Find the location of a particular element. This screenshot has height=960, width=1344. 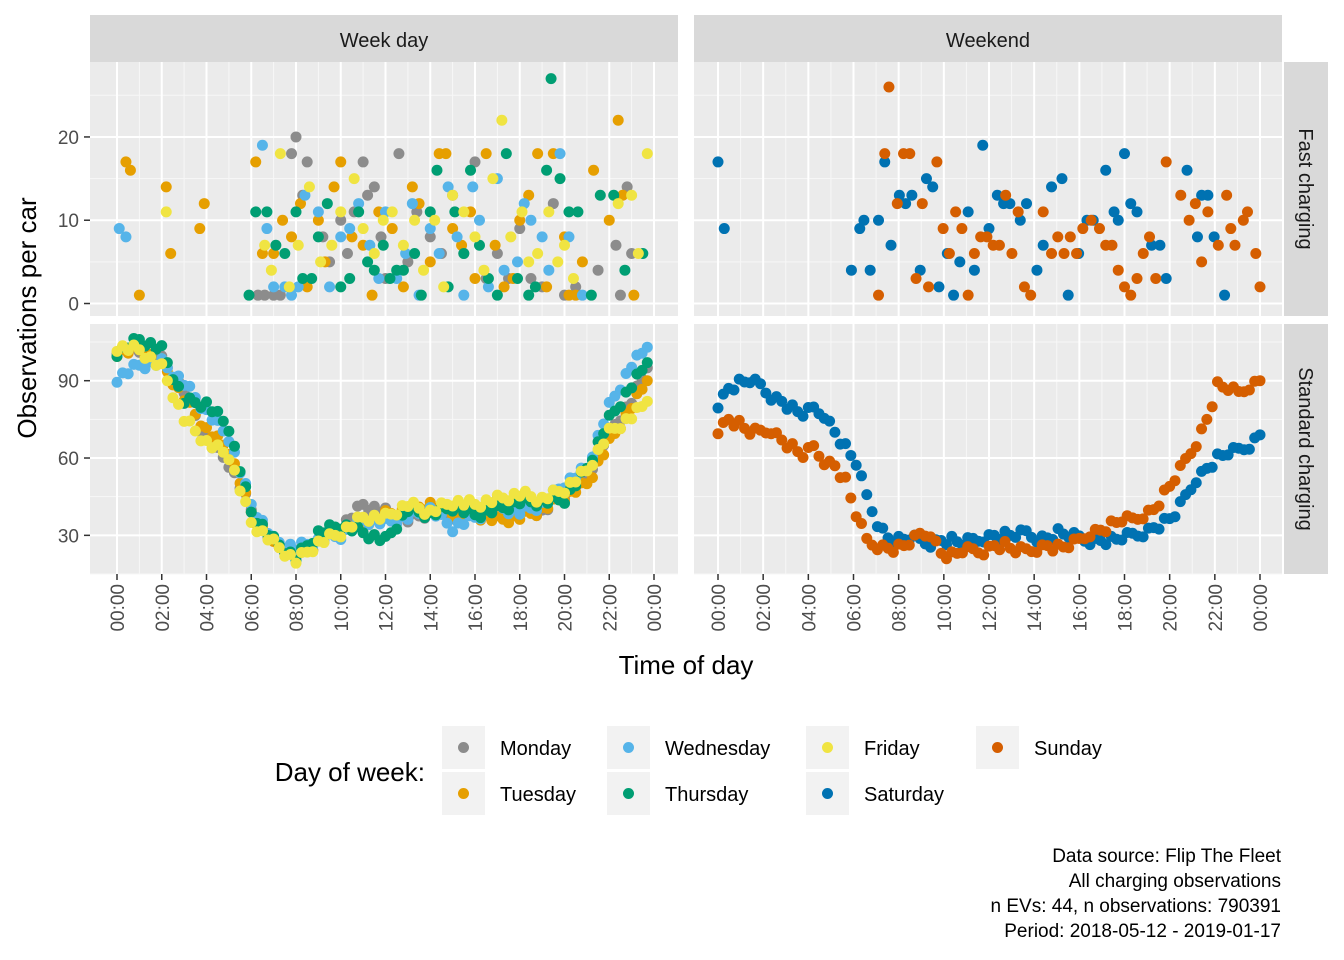

y-tick-label: 10 is located at coordinates (68, 221).